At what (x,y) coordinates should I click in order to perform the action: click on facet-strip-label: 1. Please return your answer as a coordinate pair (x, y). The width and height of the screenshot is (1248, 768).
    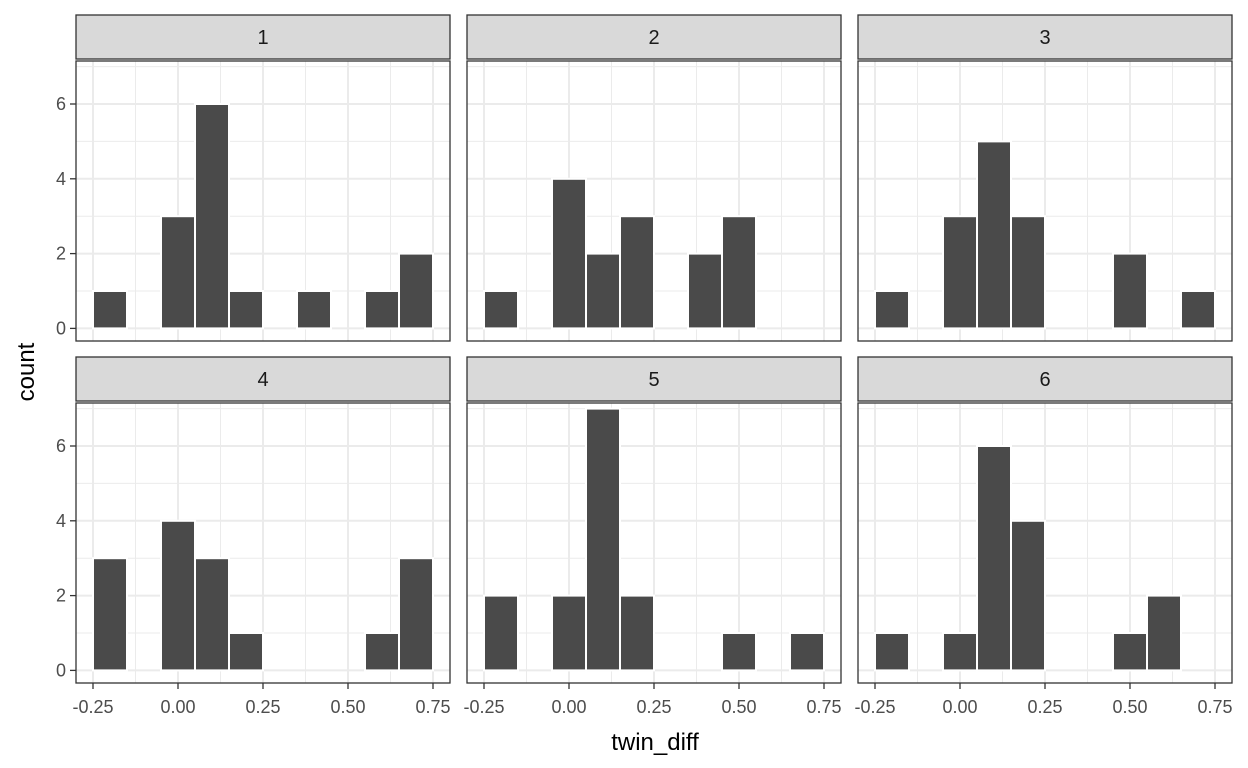
    Looking at the image, I should click on (262, 38).